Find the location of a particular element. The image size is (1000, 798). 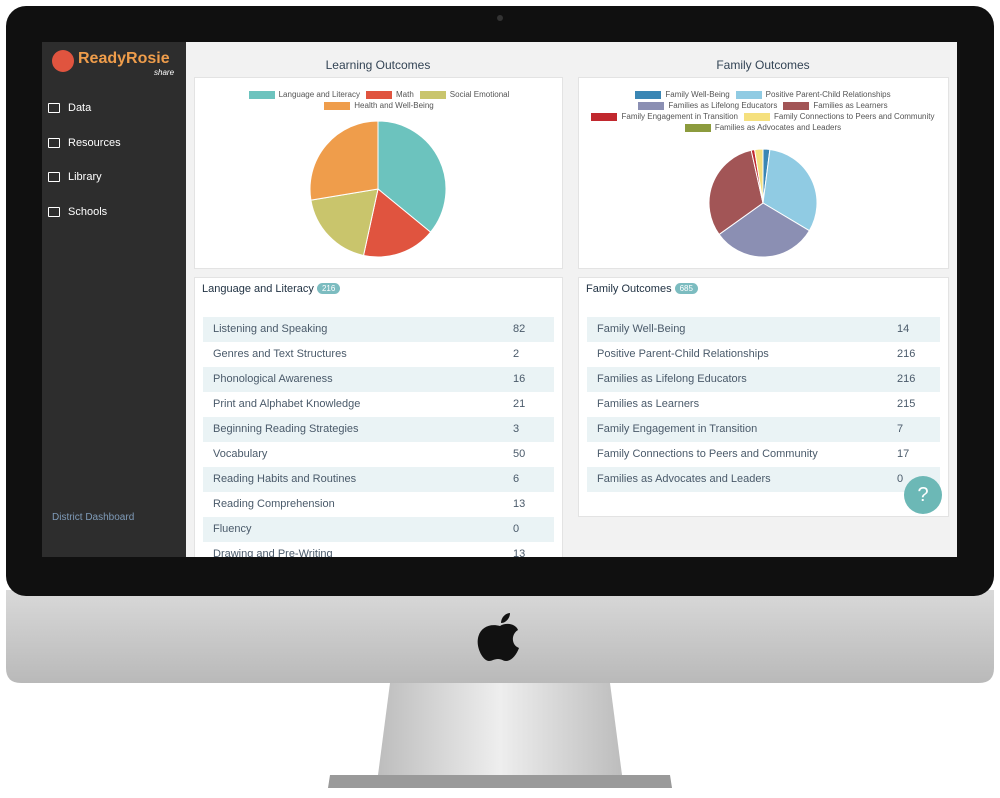

table-row: Drawing and Pre-Writing 13 is located at coordinates (378, 549).